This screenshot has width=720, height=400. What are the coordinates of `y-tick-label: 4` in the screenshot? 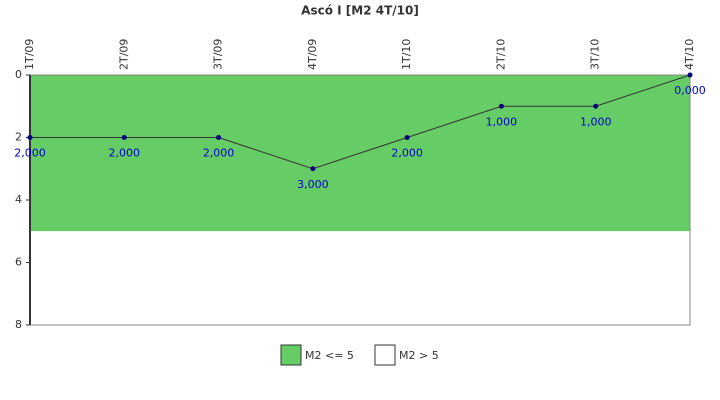 It's located at (18, 199).